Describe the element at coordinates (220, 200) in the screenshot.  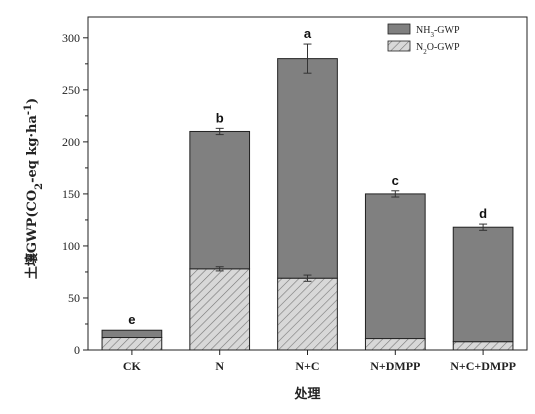
I see `bar-nh3-n` at that location.